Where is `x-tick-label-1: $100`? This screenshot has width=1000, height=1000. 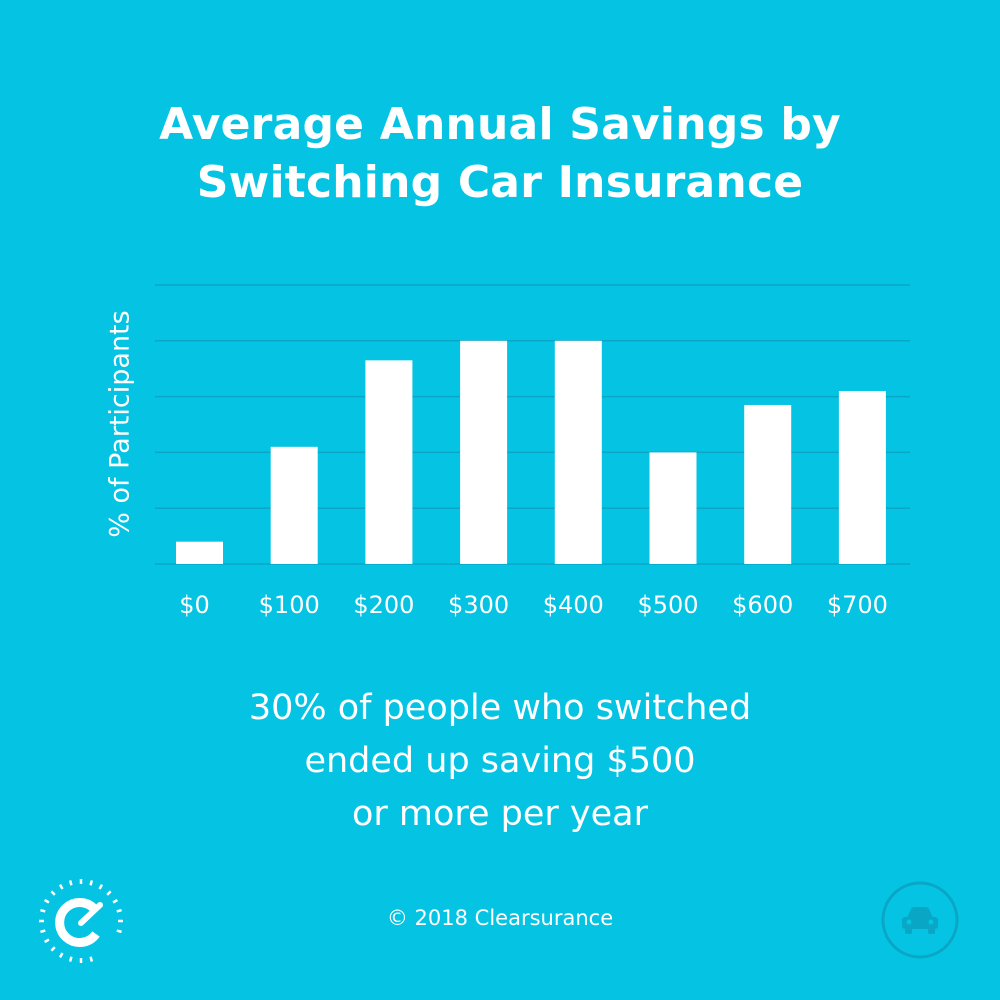 x-tick-label-1: $100 is located at coordinates (289, 605).